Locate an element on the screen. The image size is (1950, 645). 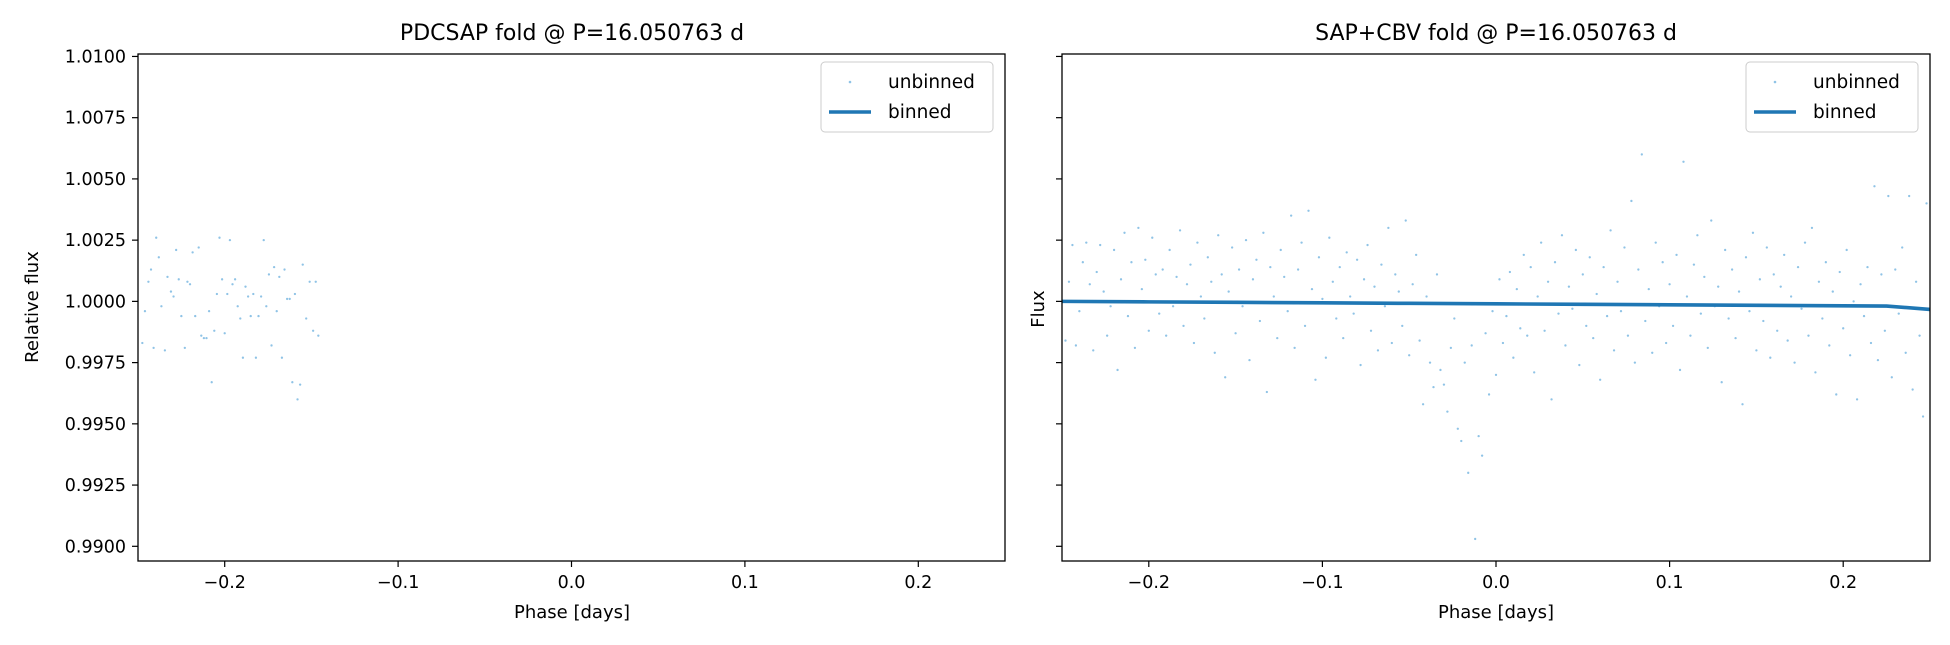
y-tick-label: 0.9925 is located at coordinates (95, 486).